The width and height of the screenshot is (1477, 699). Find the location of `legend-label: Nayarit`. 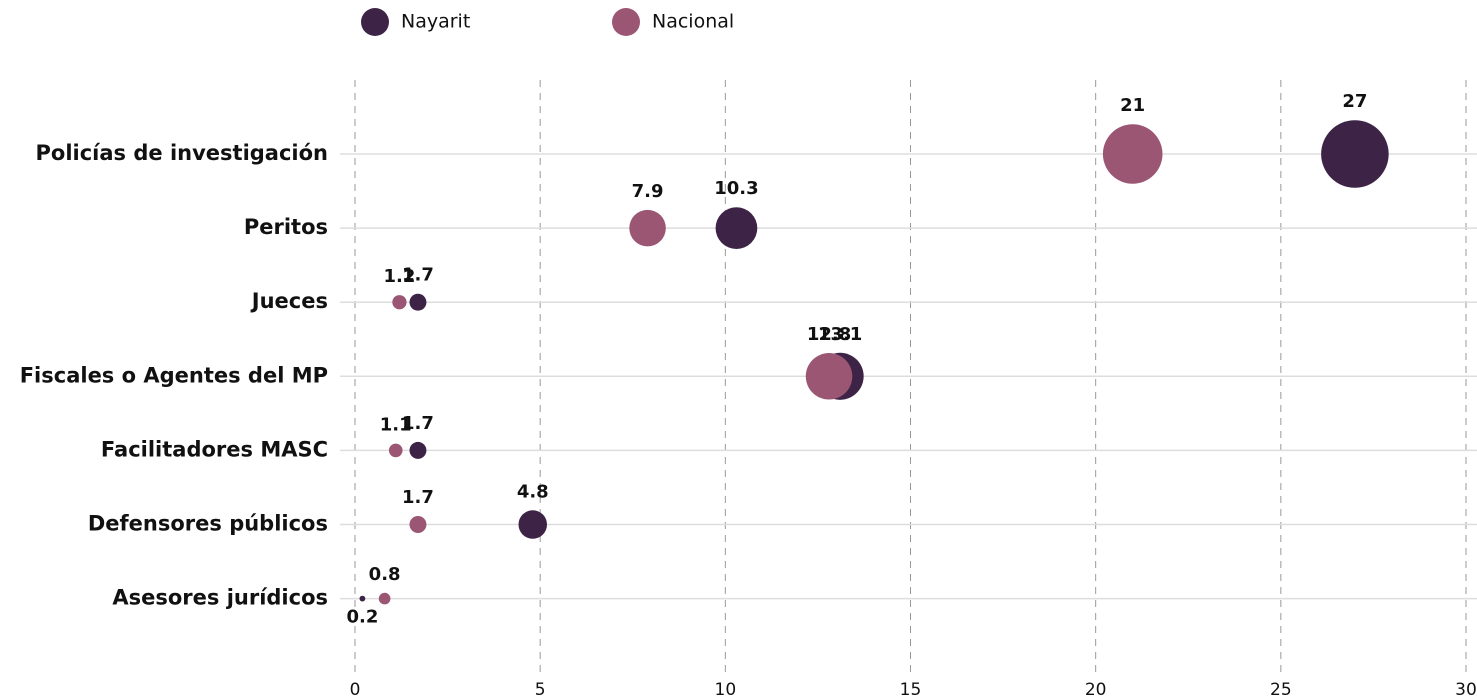

legend-label: Nayarit is located at coordinates (435, 22).